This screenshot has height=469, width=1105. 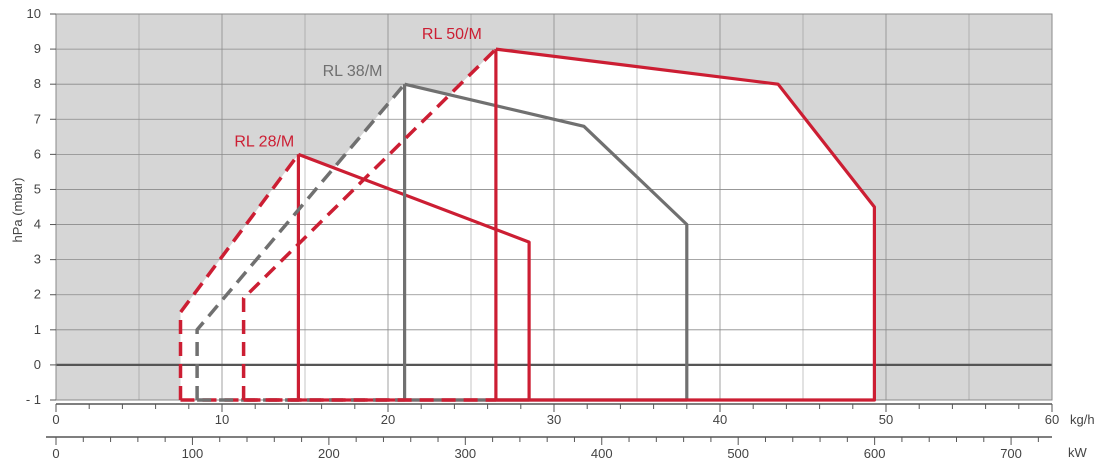 I want to click on y-axis-label: hPa (mbar), so click(x=17, y=209).